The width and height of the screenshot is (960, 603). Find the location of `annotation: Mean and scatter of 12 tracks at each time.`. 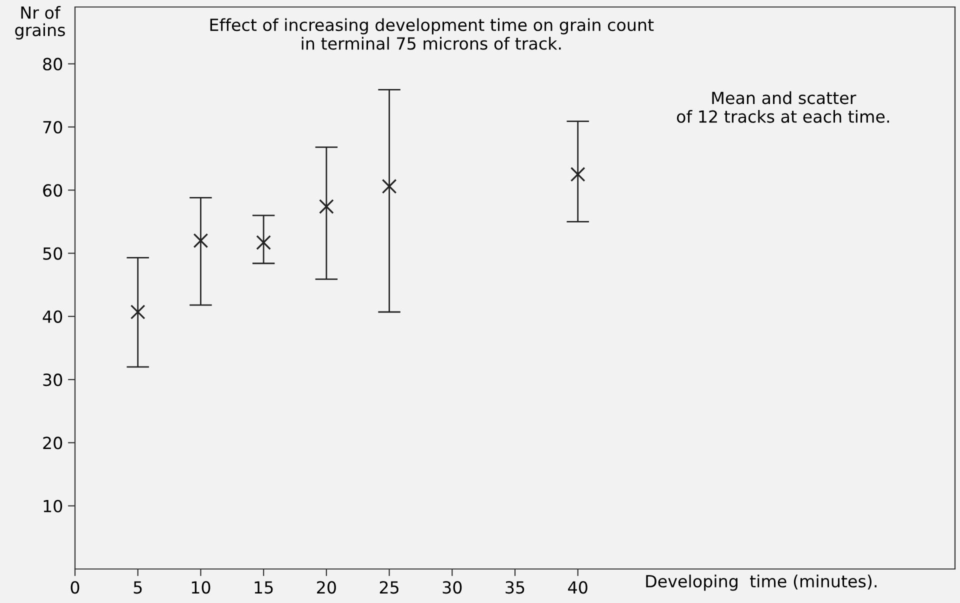

annotation: Mean and scatter of 12 tracks at each time. is located at coordinates (782, 107).